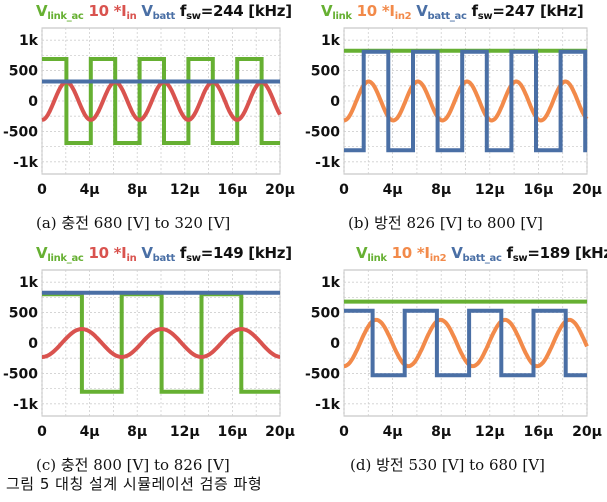  What do you see at coordinates (417, 254) in the screenshot?
I see `legend-item: 10 *Iin2` at bounding box center [417, 254].